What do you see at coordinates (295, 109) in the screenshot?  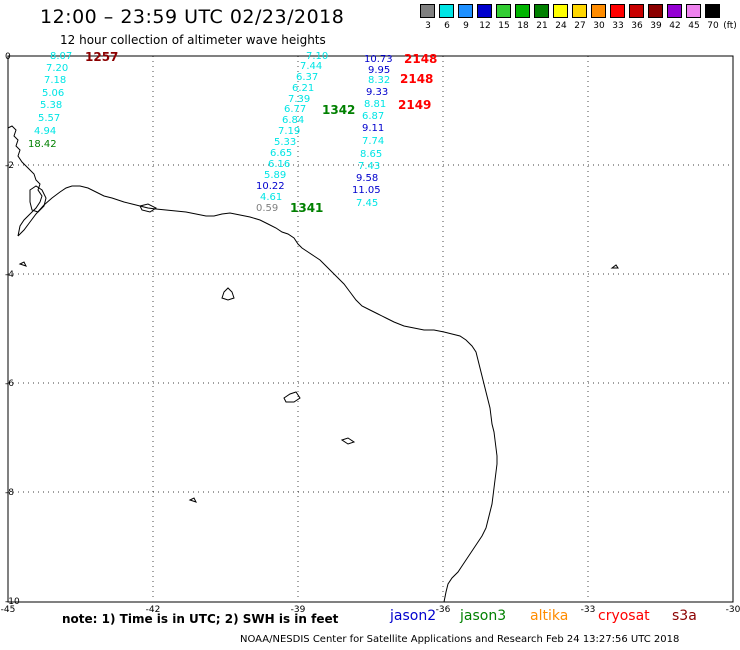 I see `wave-height-value: 6.77` at bounding box center [295, 109].